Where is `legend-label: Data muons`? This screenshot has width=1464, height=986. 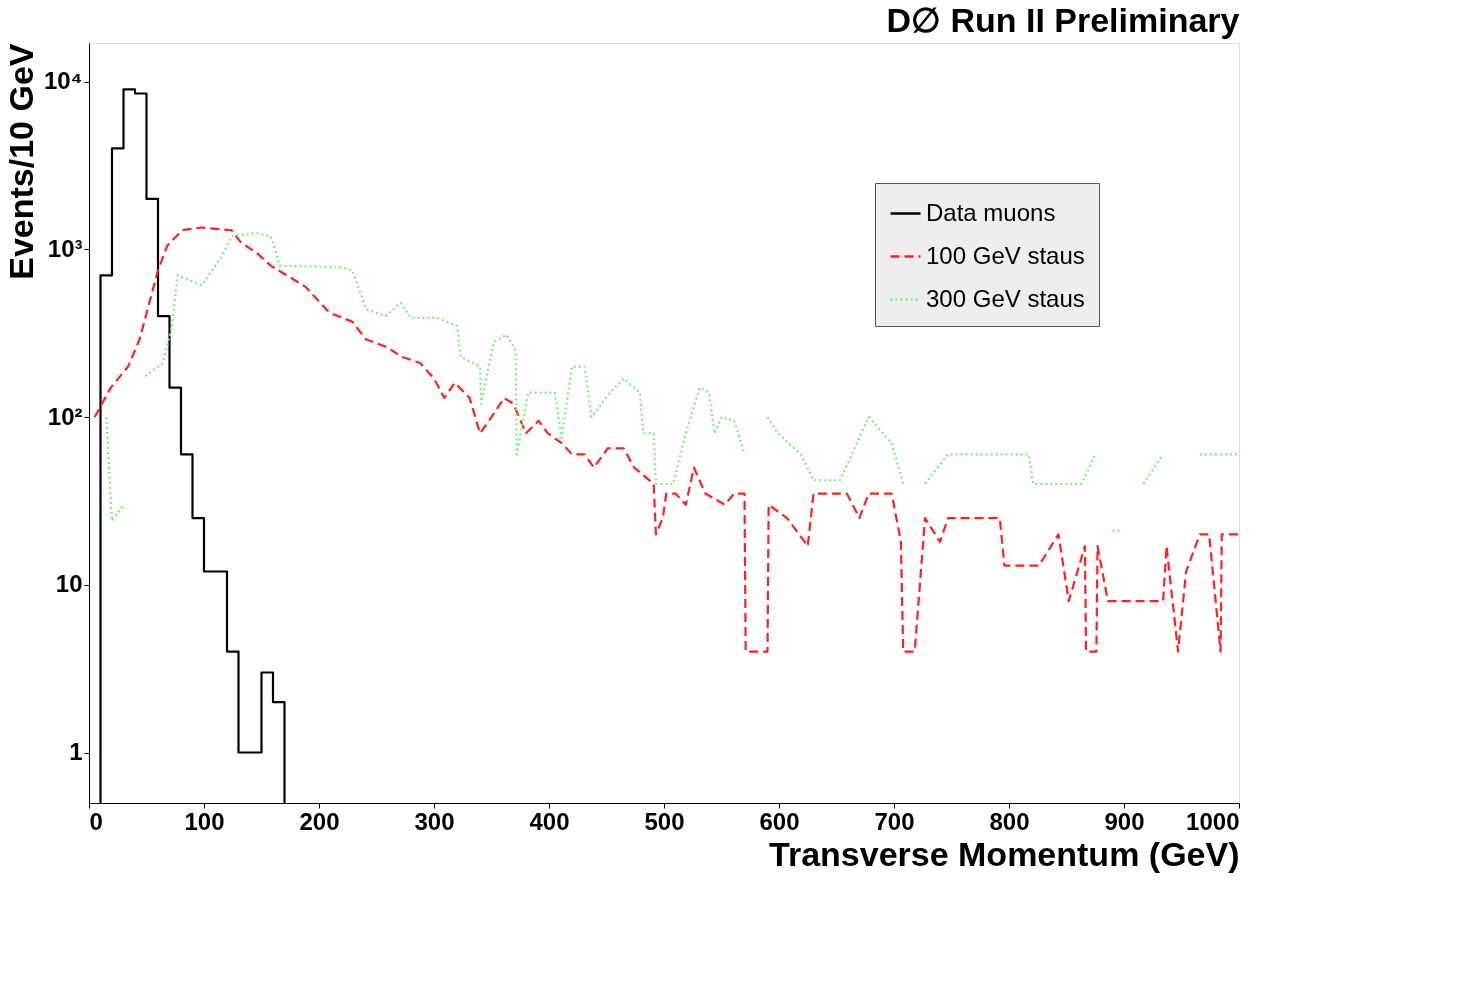
legend-label: Data muons is located at coordinates (991, 212).